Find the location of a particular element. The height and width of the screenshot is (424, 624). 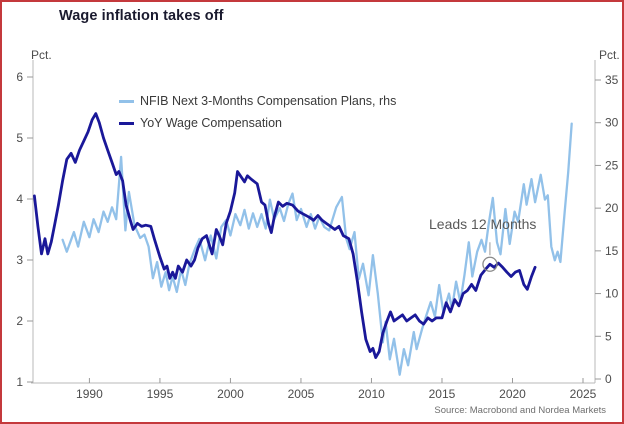

right-axis-tick-label: 0 is located at coordinates (608, 379).